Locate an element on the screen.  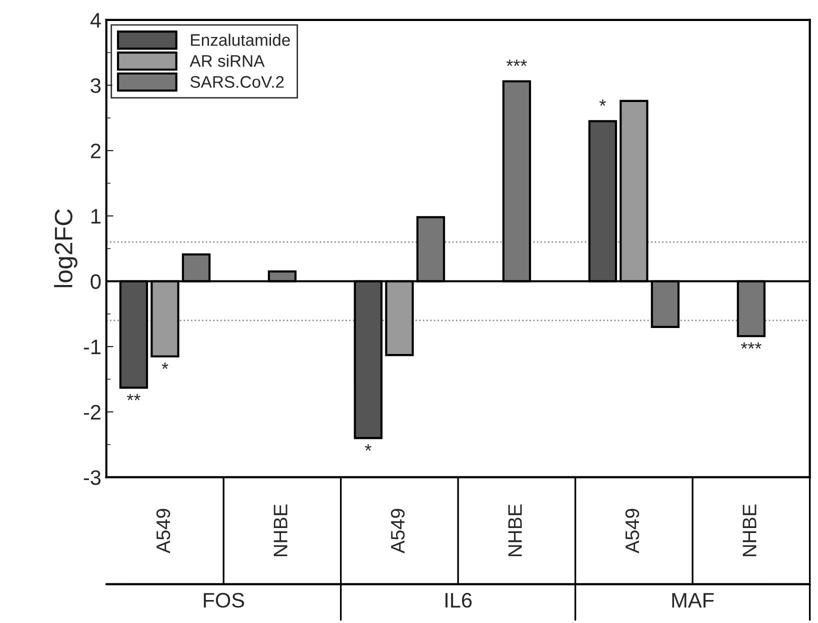
text: MAF is located at coordinates (693, 600).